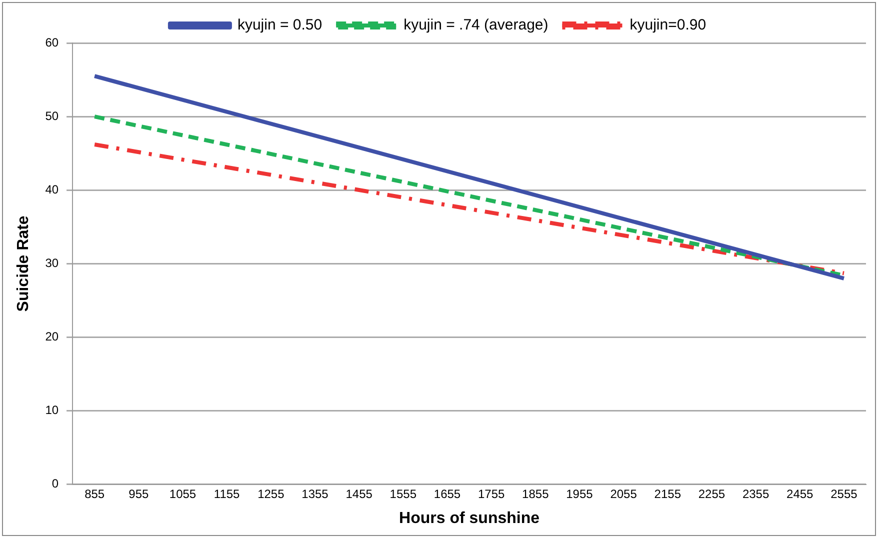 This screenshot has width=880, height=540. What do you see at coordinates (52, 42) in the screenshot?
I see `y-tick-label: 60` at bounding box center [52, 42].